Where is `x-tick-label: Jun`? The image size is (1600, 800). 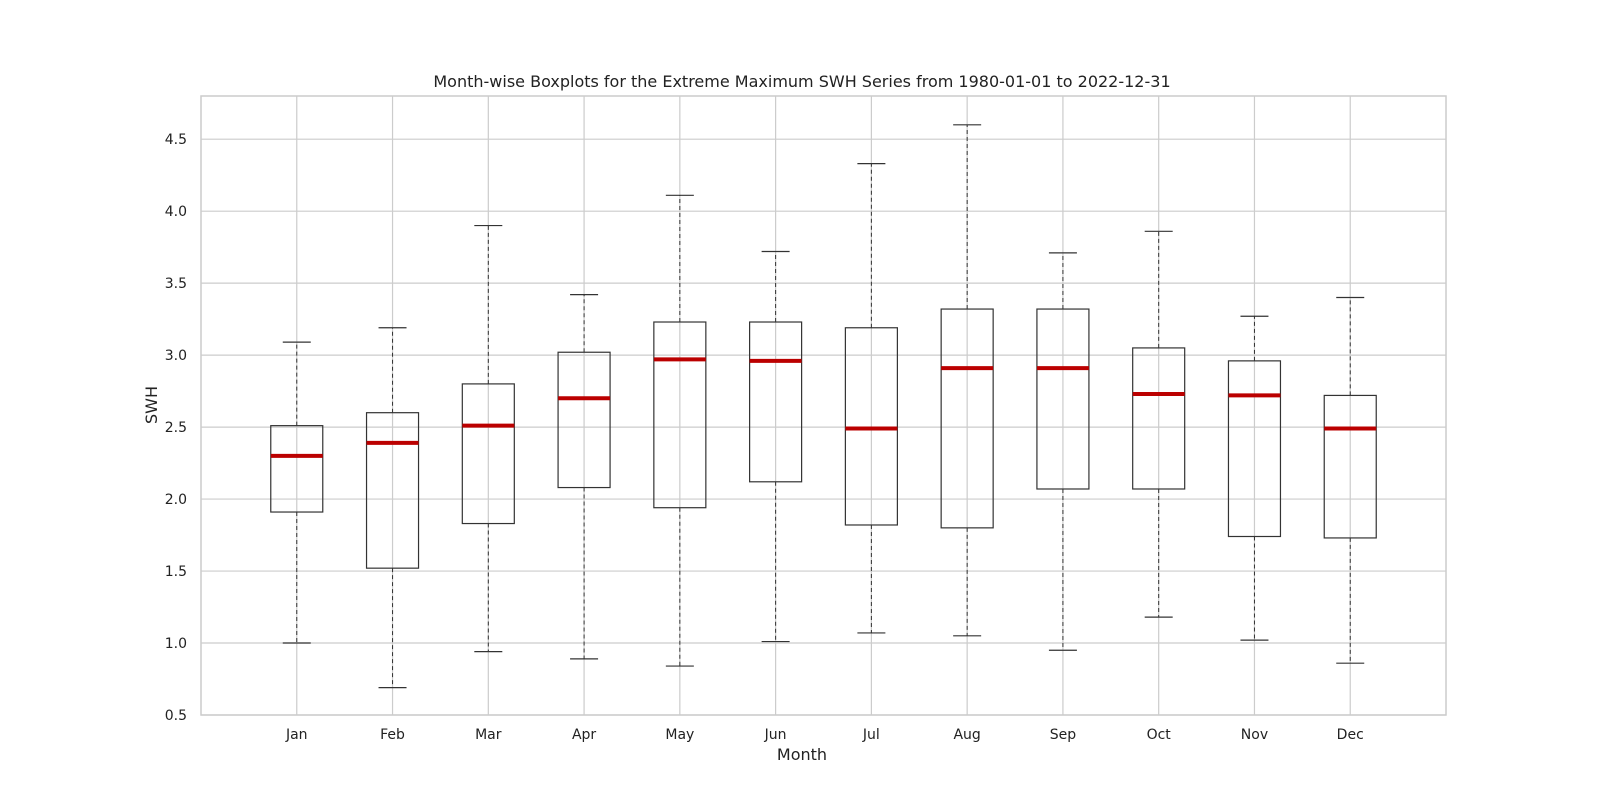
x-tick-label: Jun is located at coordinates (775, 735).